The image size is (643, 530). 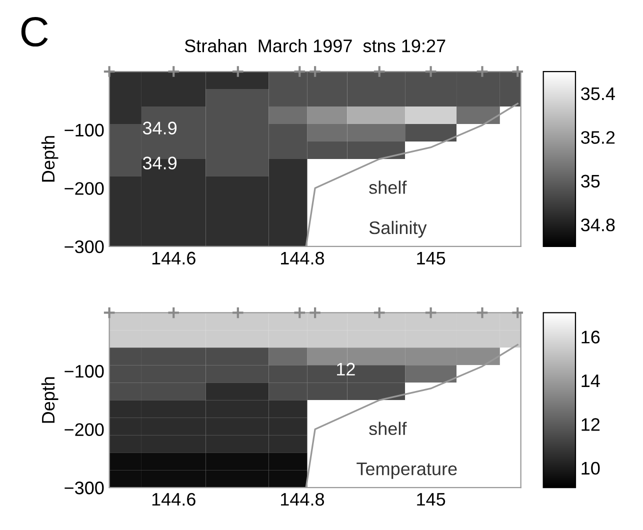 I want to click on color-bar-label: 35.4, so click(x=598, y=93).